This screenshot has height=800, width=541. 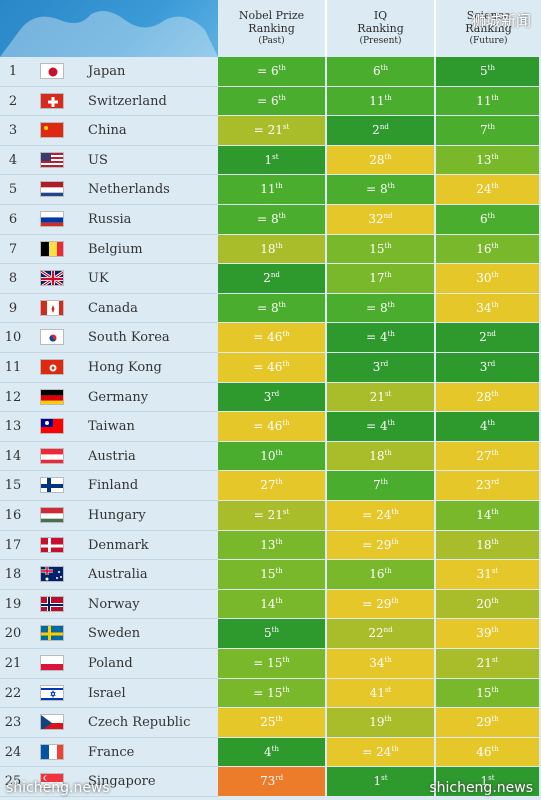 I want to click on iq-rank-cell: 15th, so click(x=381, y=249).